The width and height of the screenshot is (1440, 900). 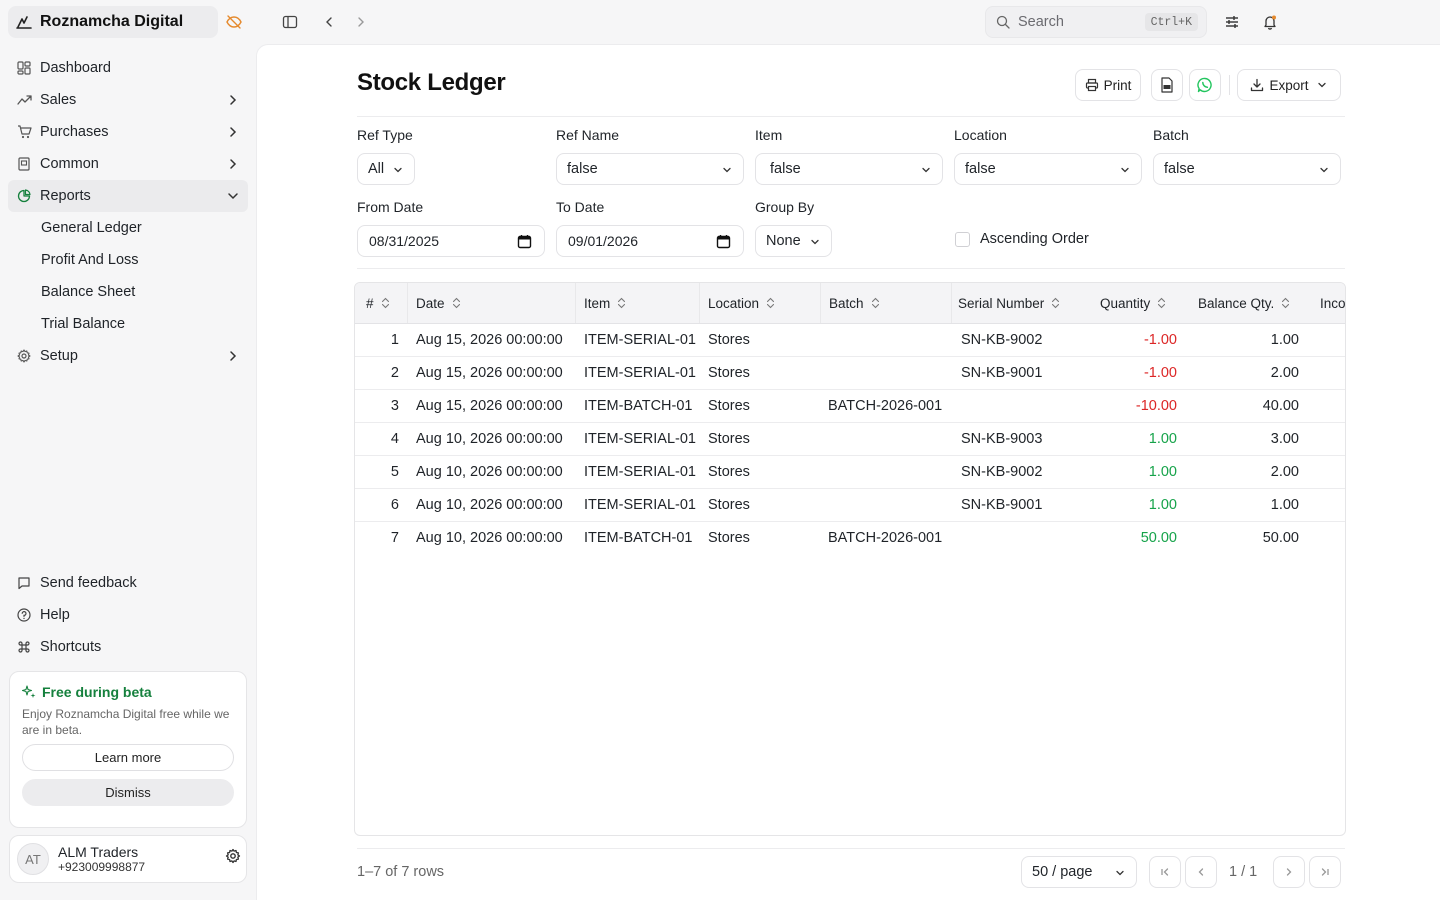 What do you see at coordinates (603, 241) in the screenshot?
I see `to-date-value: 09/01/2026` at bounding box center [603, 241].